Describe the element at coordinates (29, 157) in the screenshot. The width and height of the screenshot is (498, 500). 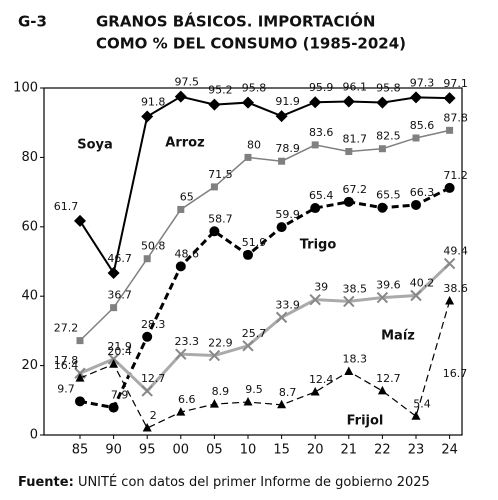
I see `y-tick-label: 80` at that location.